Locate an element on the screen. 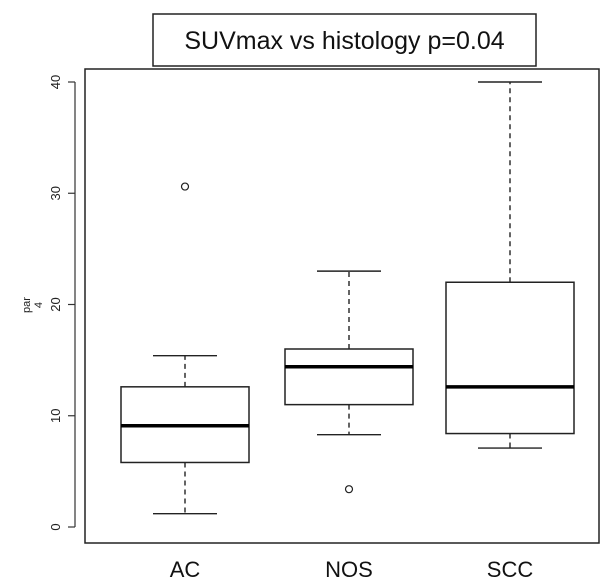 Image resolution: width=601 pixels, height=583 pixels. chart-title: SUVmax vs histology p=0.04 is located at coordinates (344, 41).